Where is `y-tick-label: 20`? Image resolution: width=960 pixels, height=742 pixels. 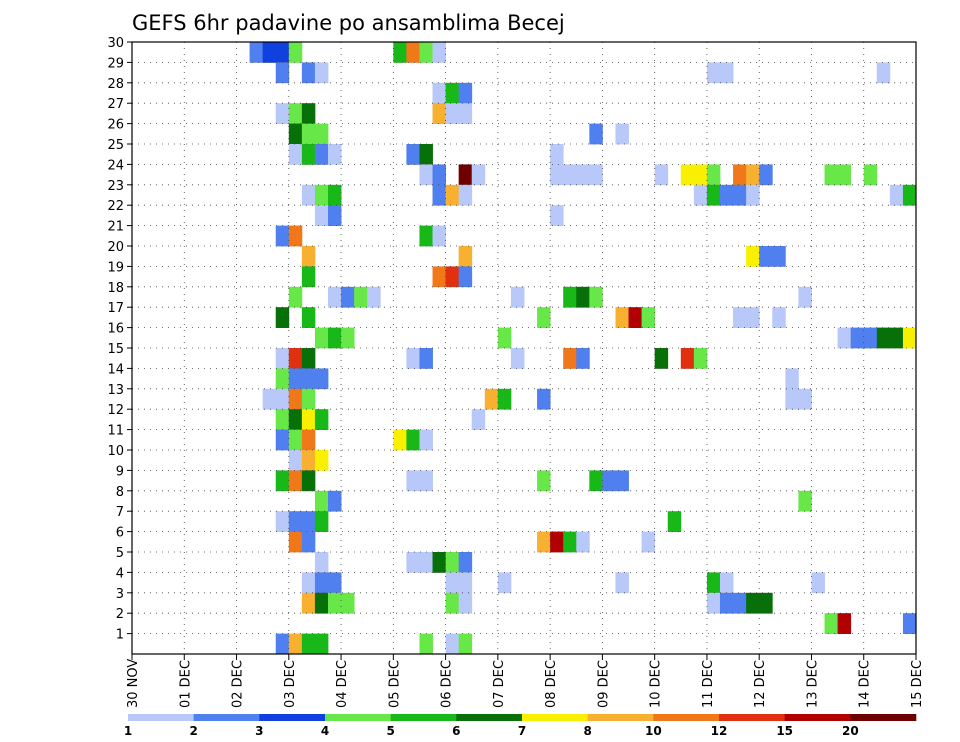 y-tick-label: 20 is located at coordinates (115, 247).